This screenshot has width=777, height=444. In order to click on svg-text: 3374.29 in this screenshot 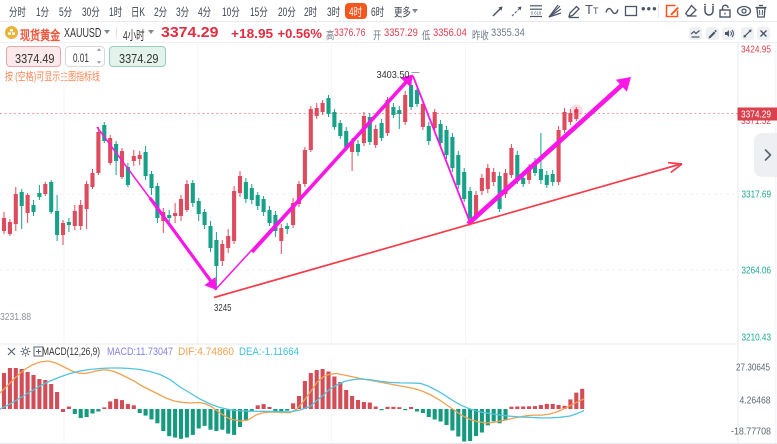, I will do `click(756, 115)`.